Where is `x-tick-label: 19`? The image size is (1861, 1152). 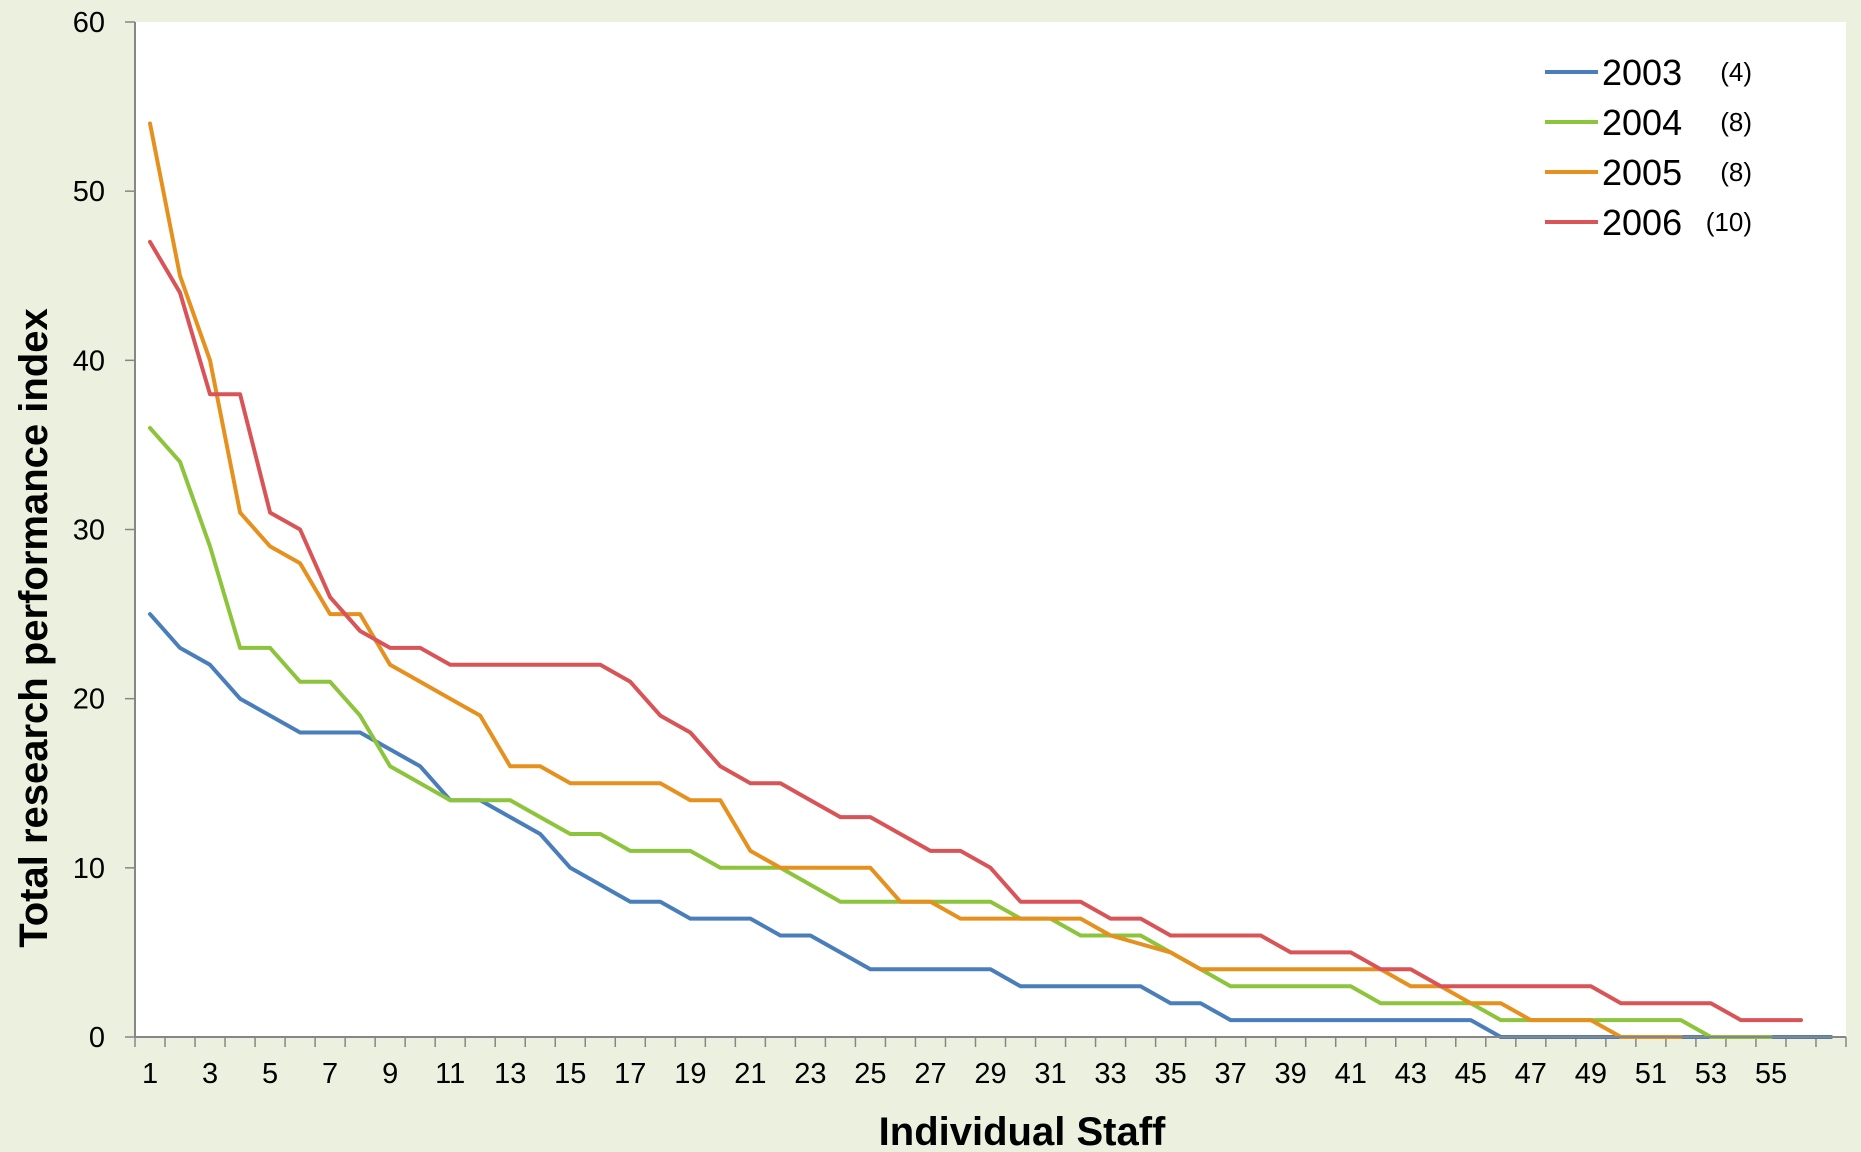 x-tick-label: 19 is located at coordinates (690, 1074).